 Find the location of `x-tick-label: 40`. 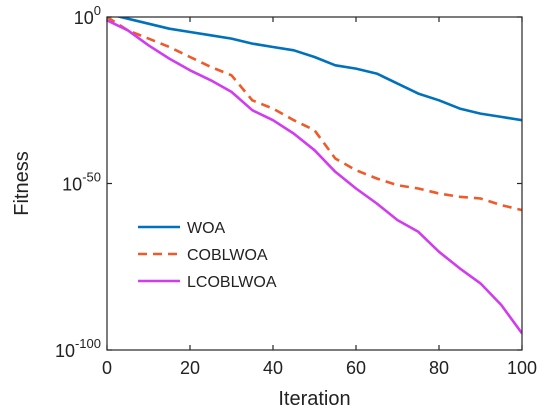

x-tick-label: 40 is located at coordinates (273, 368).